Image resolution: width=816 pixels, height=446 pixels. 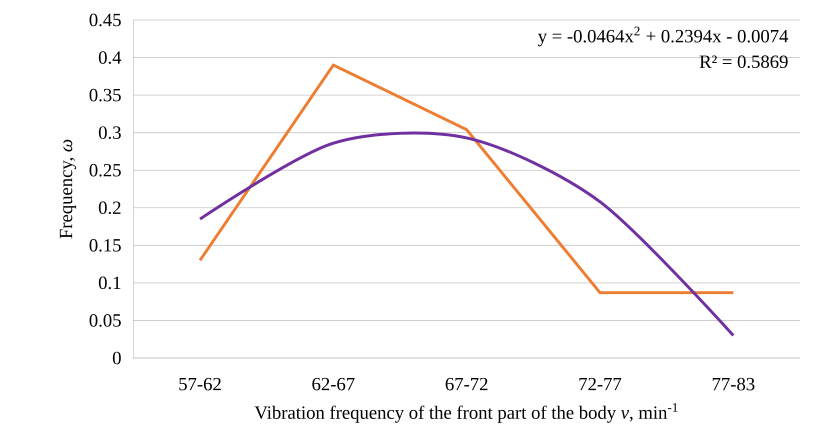 What do you see at coordinates (744, 61) in the screenshot?
I see `annotation: R² = 0.5869` at bounding box center [744, 61].